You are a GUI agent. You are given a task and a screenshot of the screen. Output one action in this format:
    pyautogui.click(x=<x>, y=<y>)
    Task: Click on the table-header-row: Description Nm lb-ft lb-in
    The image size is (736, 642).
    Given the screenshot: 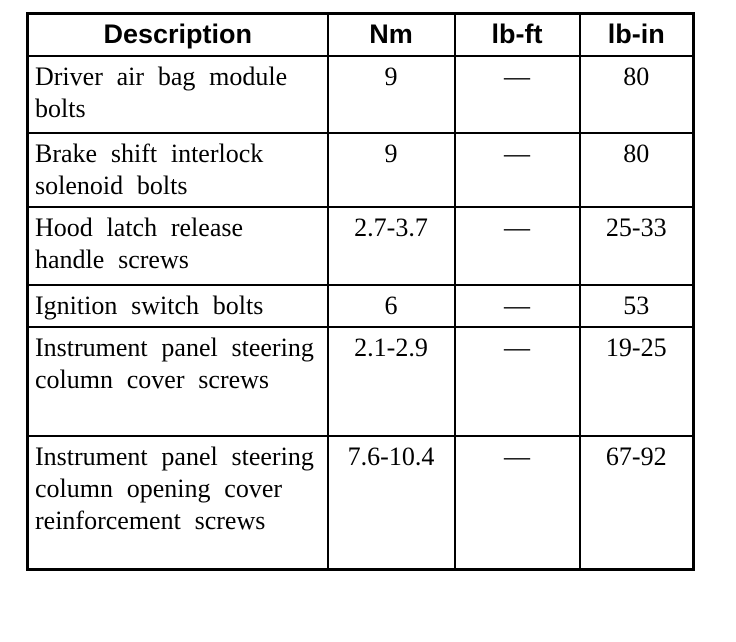 What is the action you would take?
    pyautogui.click(x=360, y=34)
    